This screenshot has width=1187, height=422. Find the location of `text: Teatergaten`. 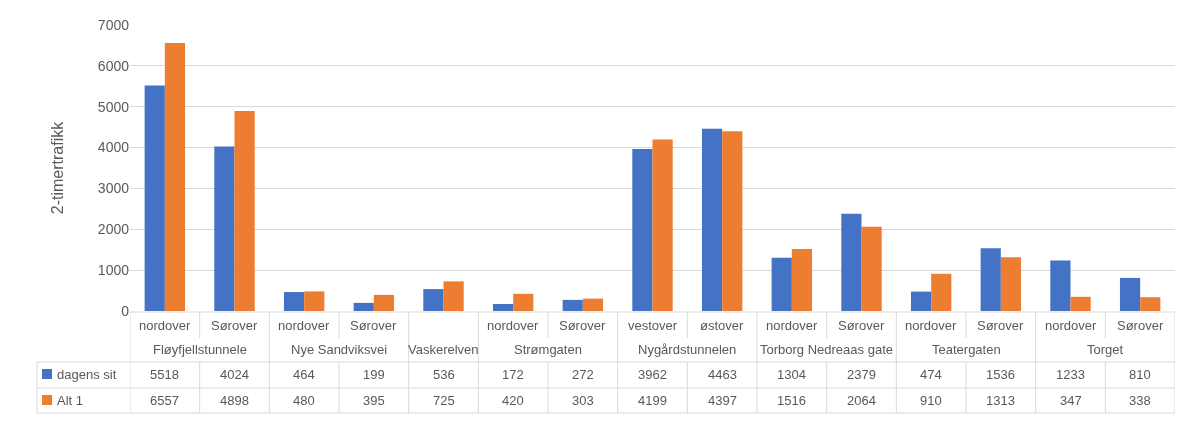

text: Teatergaten is located at coordinates (966, 349).